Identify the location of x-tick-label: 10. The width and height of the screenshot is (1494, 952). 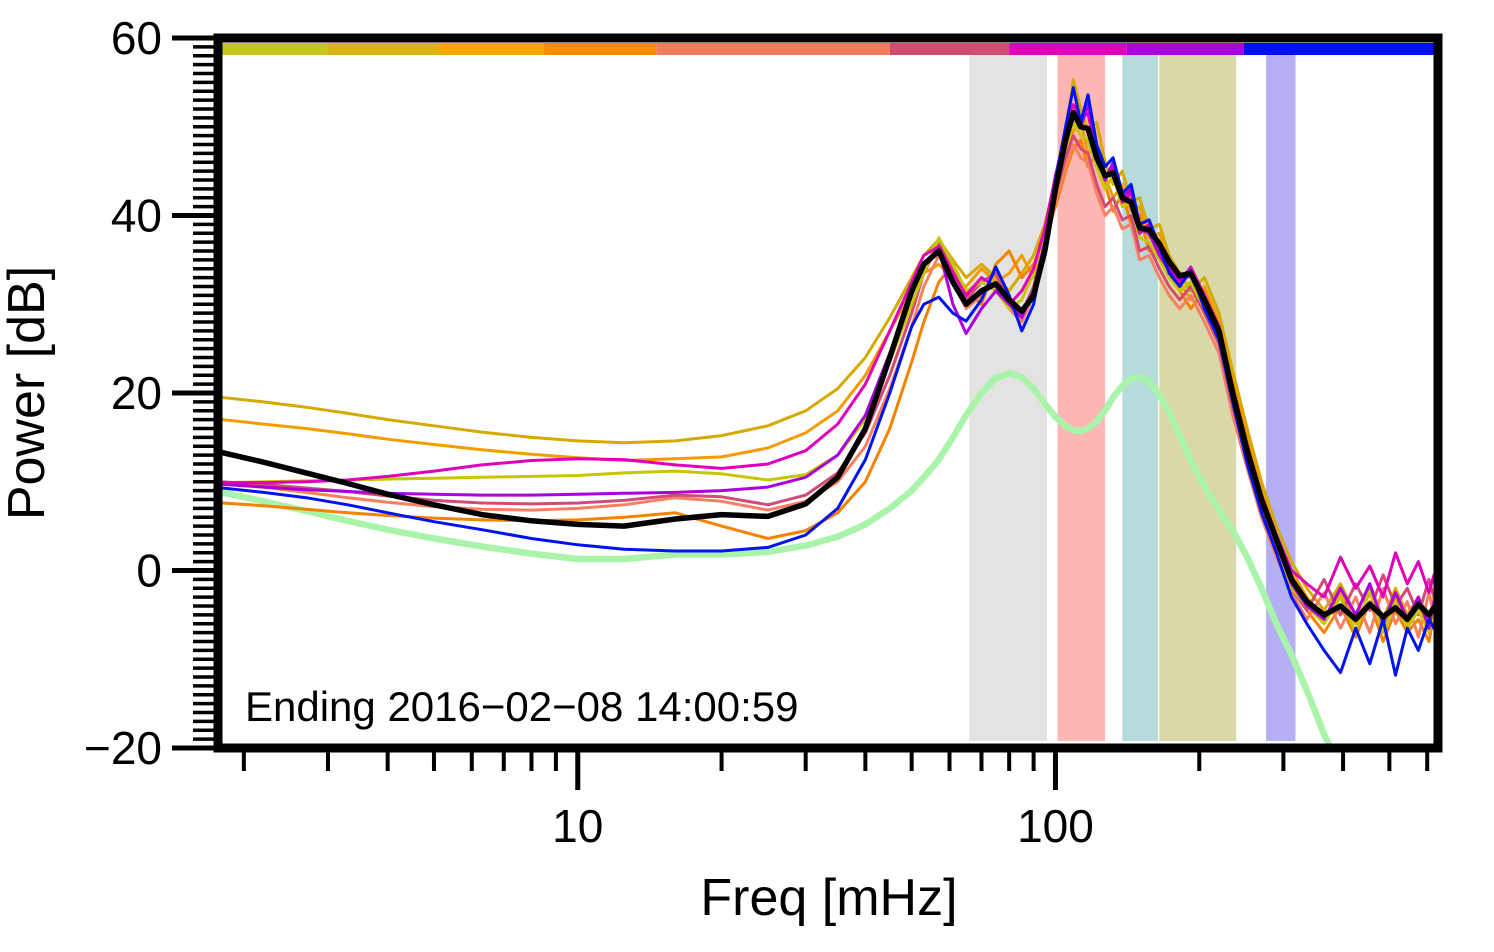
(577, 826).